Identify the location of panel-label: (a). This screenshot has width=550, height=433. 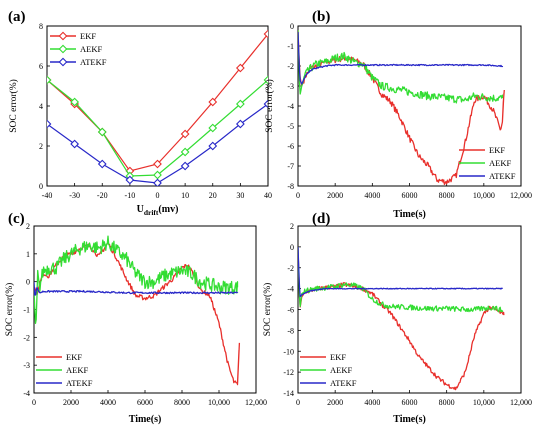
(17, 17).